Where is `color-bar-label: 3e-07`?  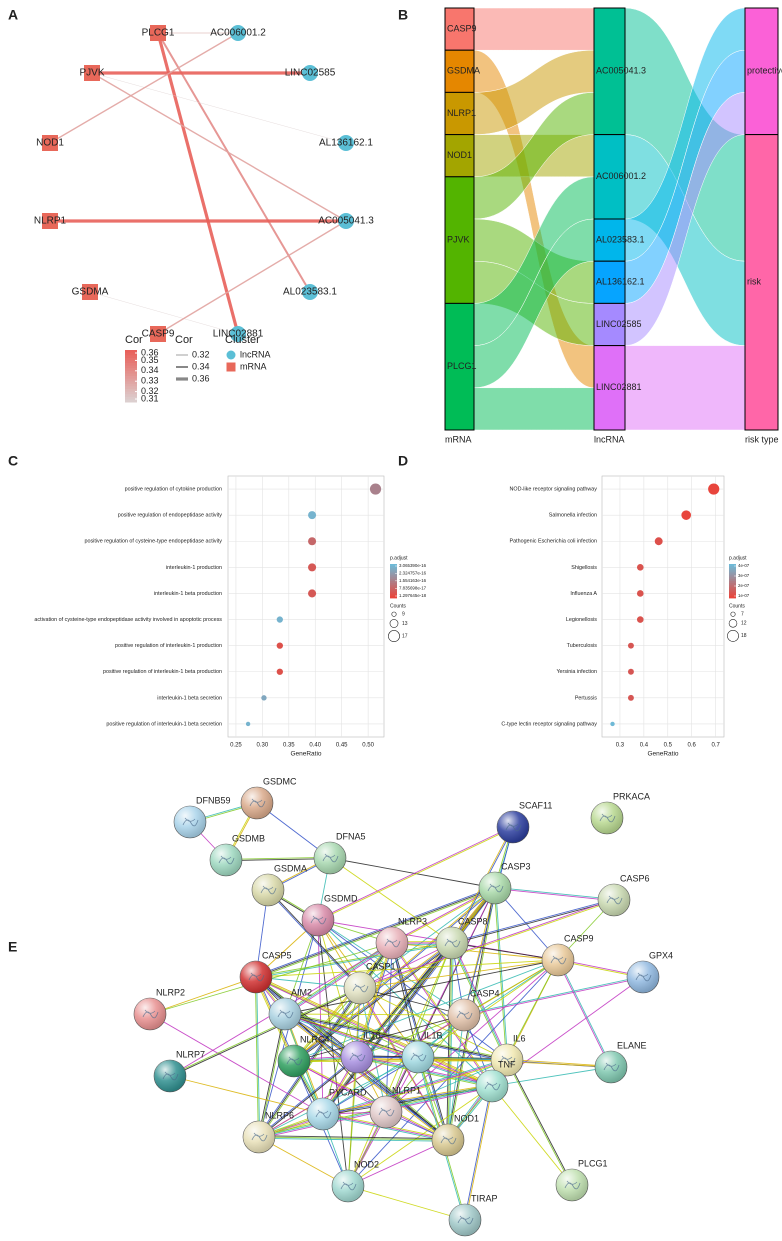
color-bar-label: 3e-07 is located at coordinates (744, 575).